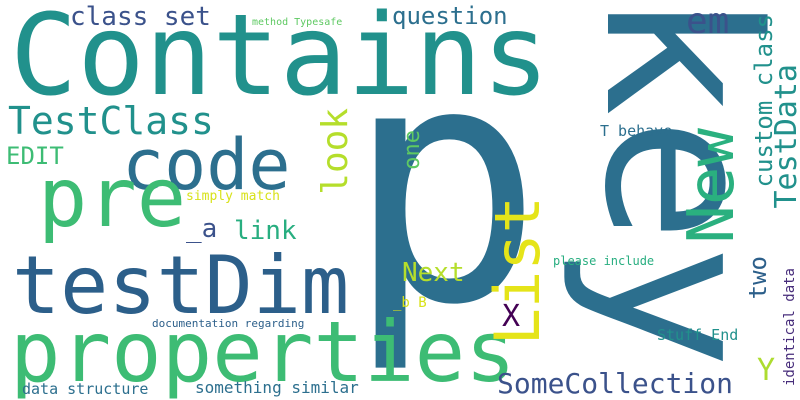  What do you see at coordinates (412, 150) in the screenshot?
I see `word-one: one` at bounding box center [412, 150].